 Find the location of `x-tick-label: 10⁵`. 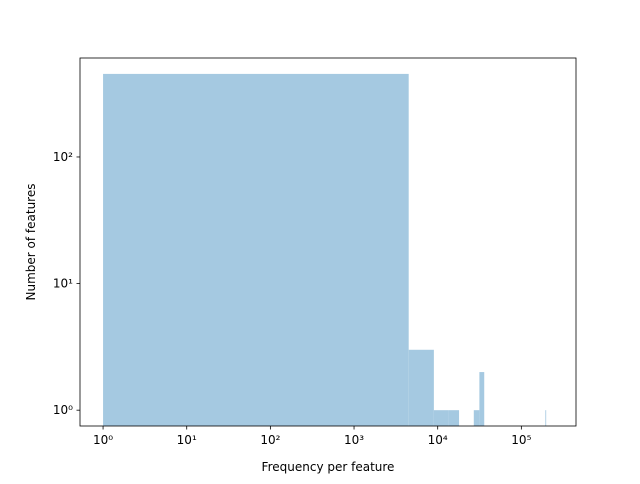

x-tick-label: 10⁵ is located at coordinates (521, 440).